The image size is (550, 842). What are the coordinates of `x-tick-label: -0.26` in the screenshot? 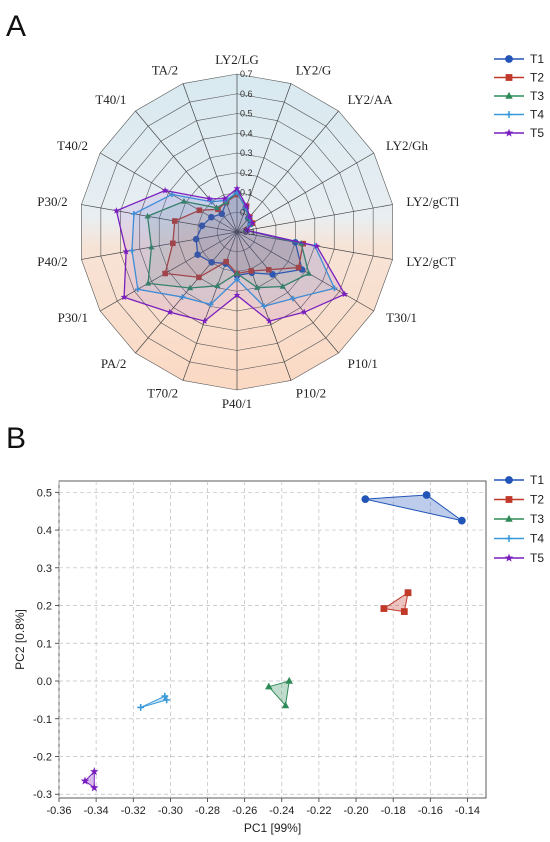 It's located at (244, 811).